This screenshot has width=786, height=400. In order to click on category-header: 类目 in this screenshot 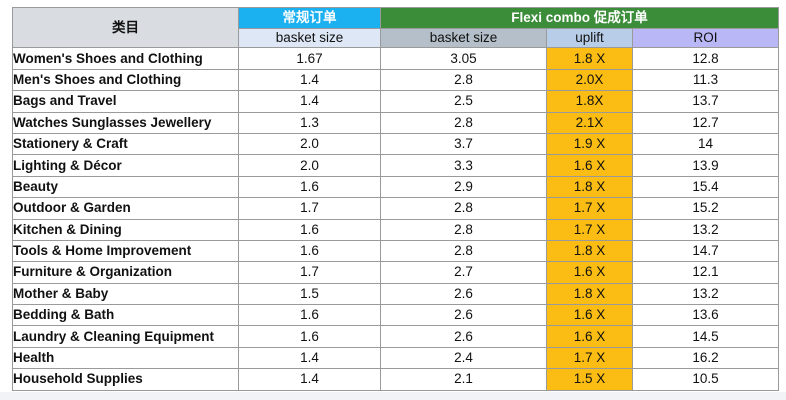, I will do `click(125, 27)`.